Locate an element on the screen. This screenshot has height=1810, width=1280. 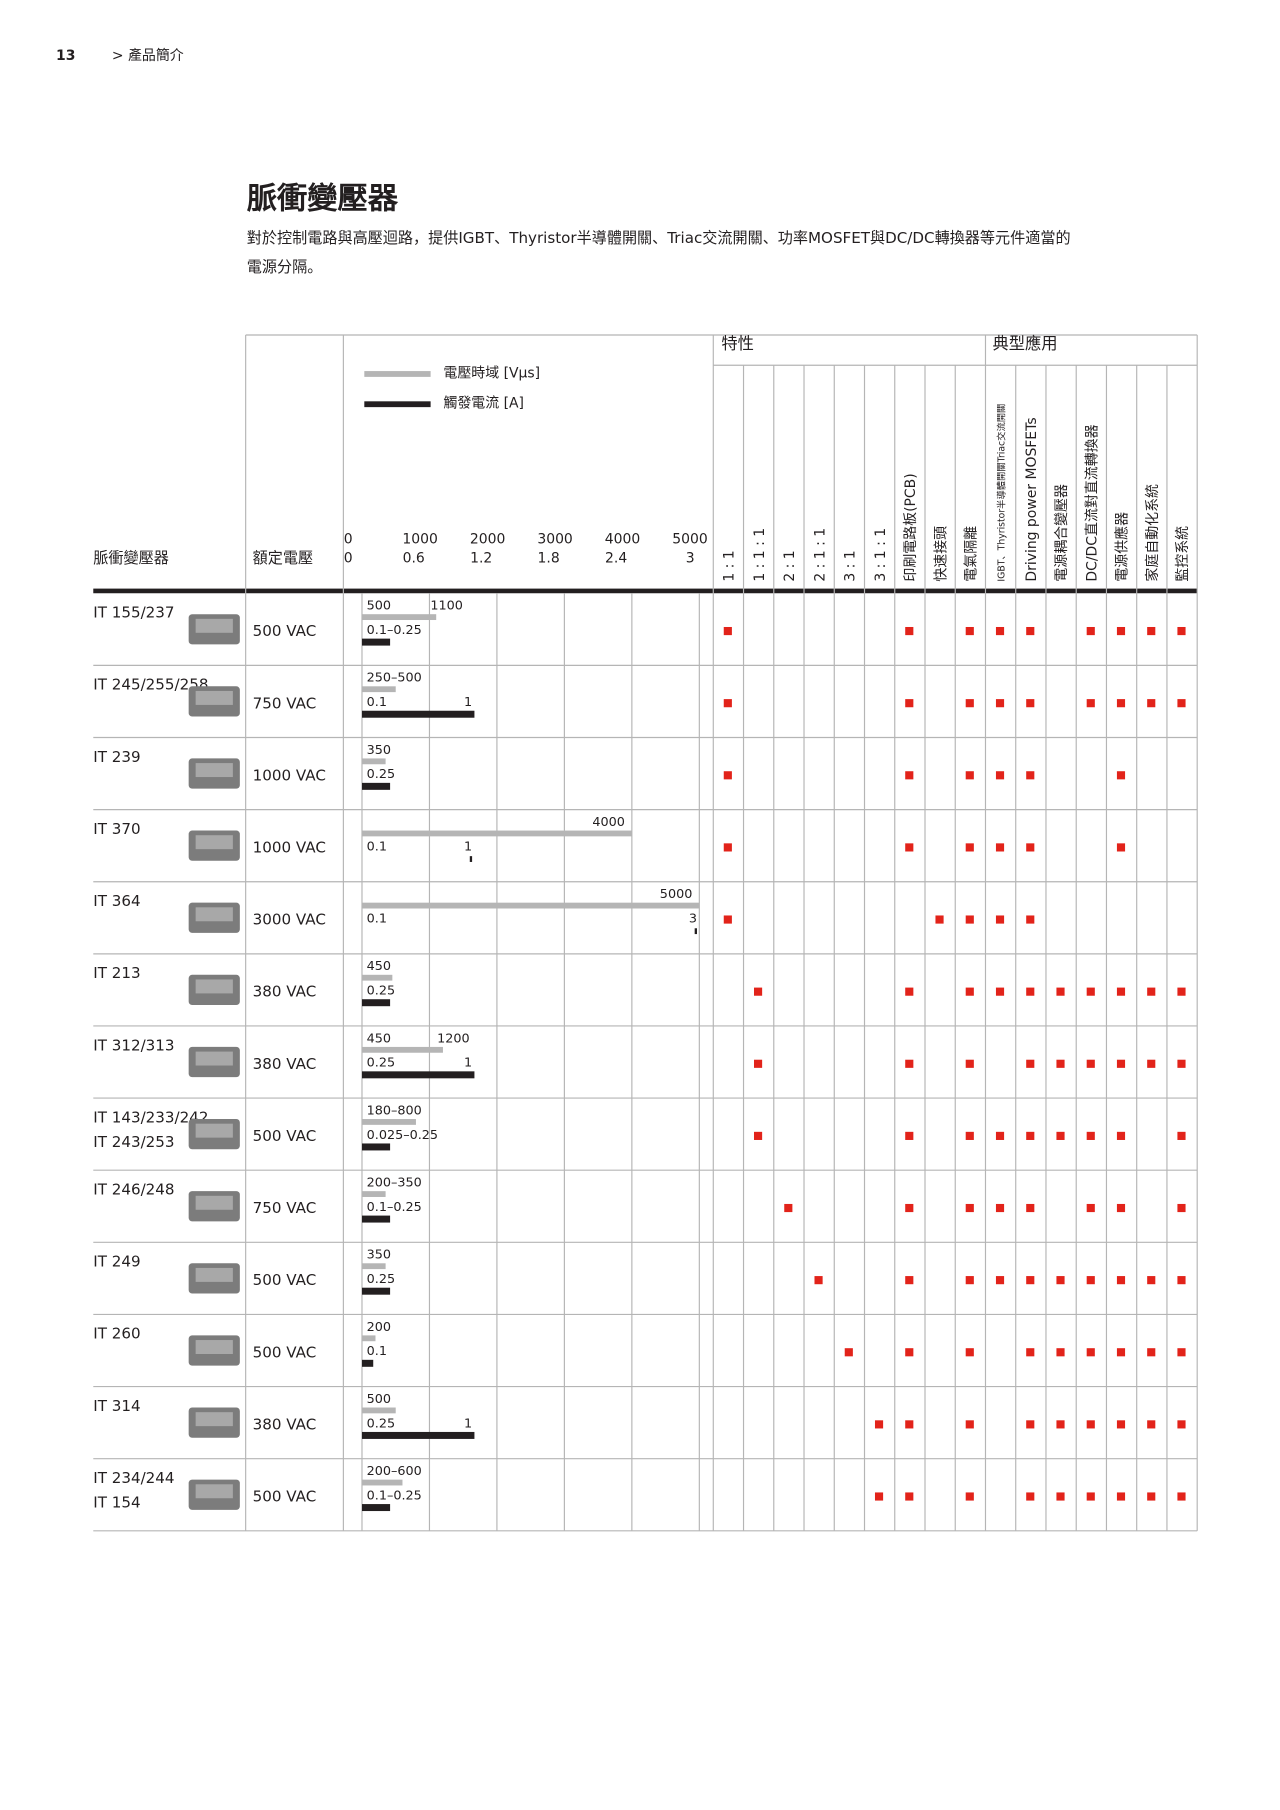
rated-voltage: 750 VAC is located at coordinates (285, 1208).